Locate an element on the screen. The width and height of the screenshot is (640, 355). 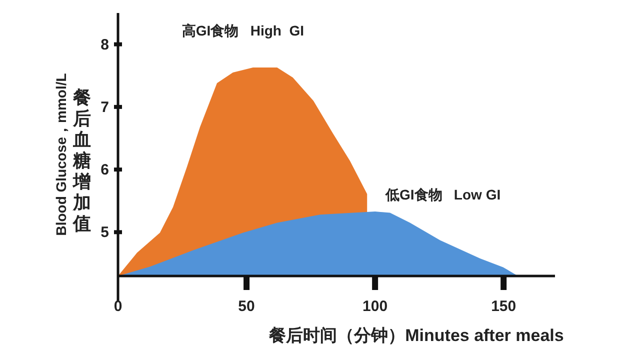
series-label: 低GI食物 Low GI is located at coordinates (442, 194).